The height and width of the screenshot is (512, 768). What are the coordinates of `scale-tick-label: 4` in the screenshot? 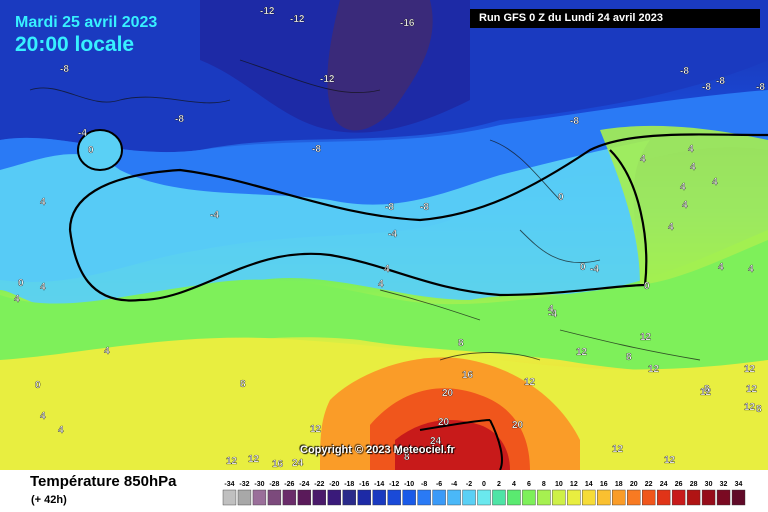 It's located at (514, 484).